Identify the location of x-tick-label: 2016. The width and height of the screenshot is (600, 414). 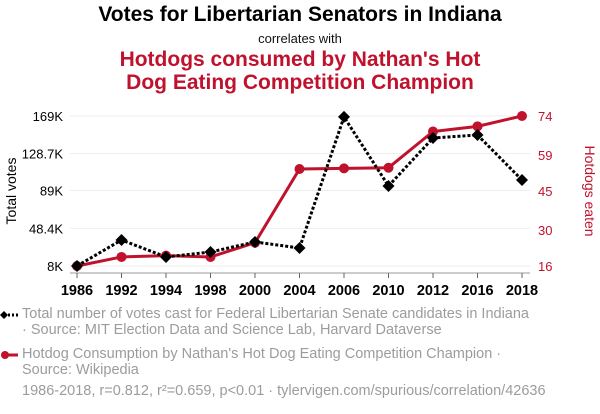
(477, 291).